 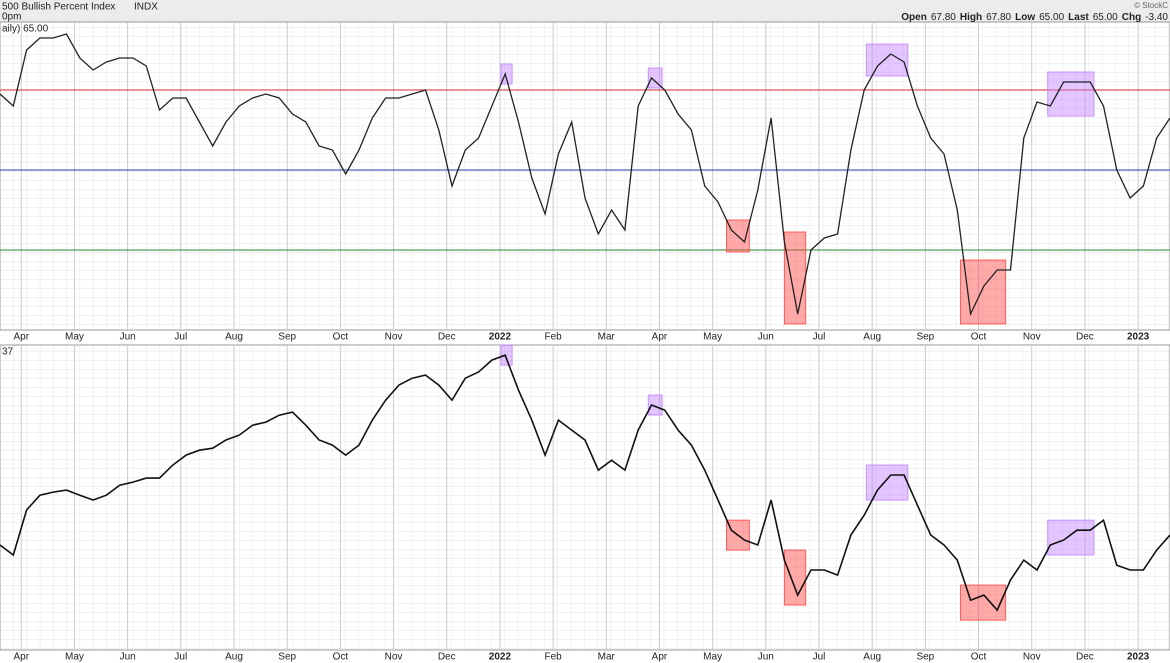 I want to click on exchange: INDX, so click(x=146, y=7).